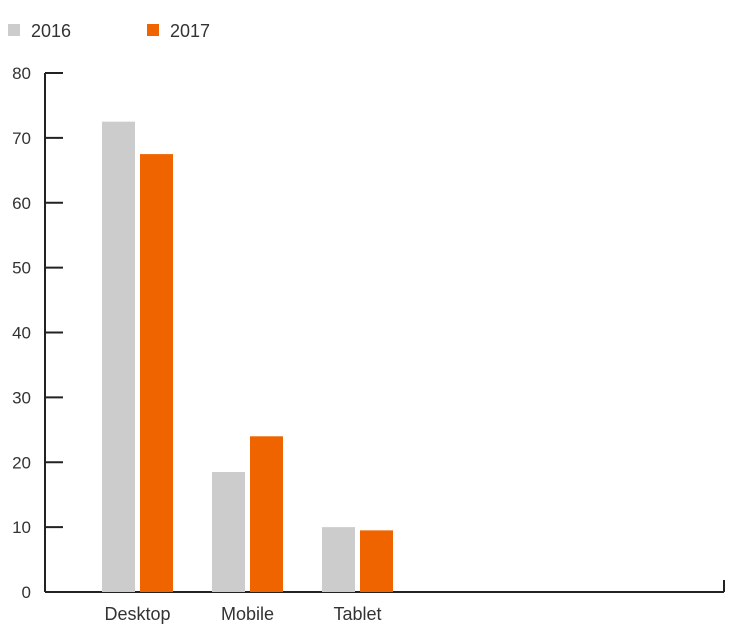 The image size is (756, 634). I want to click on bar-desktop-2017, so click(156, 373).